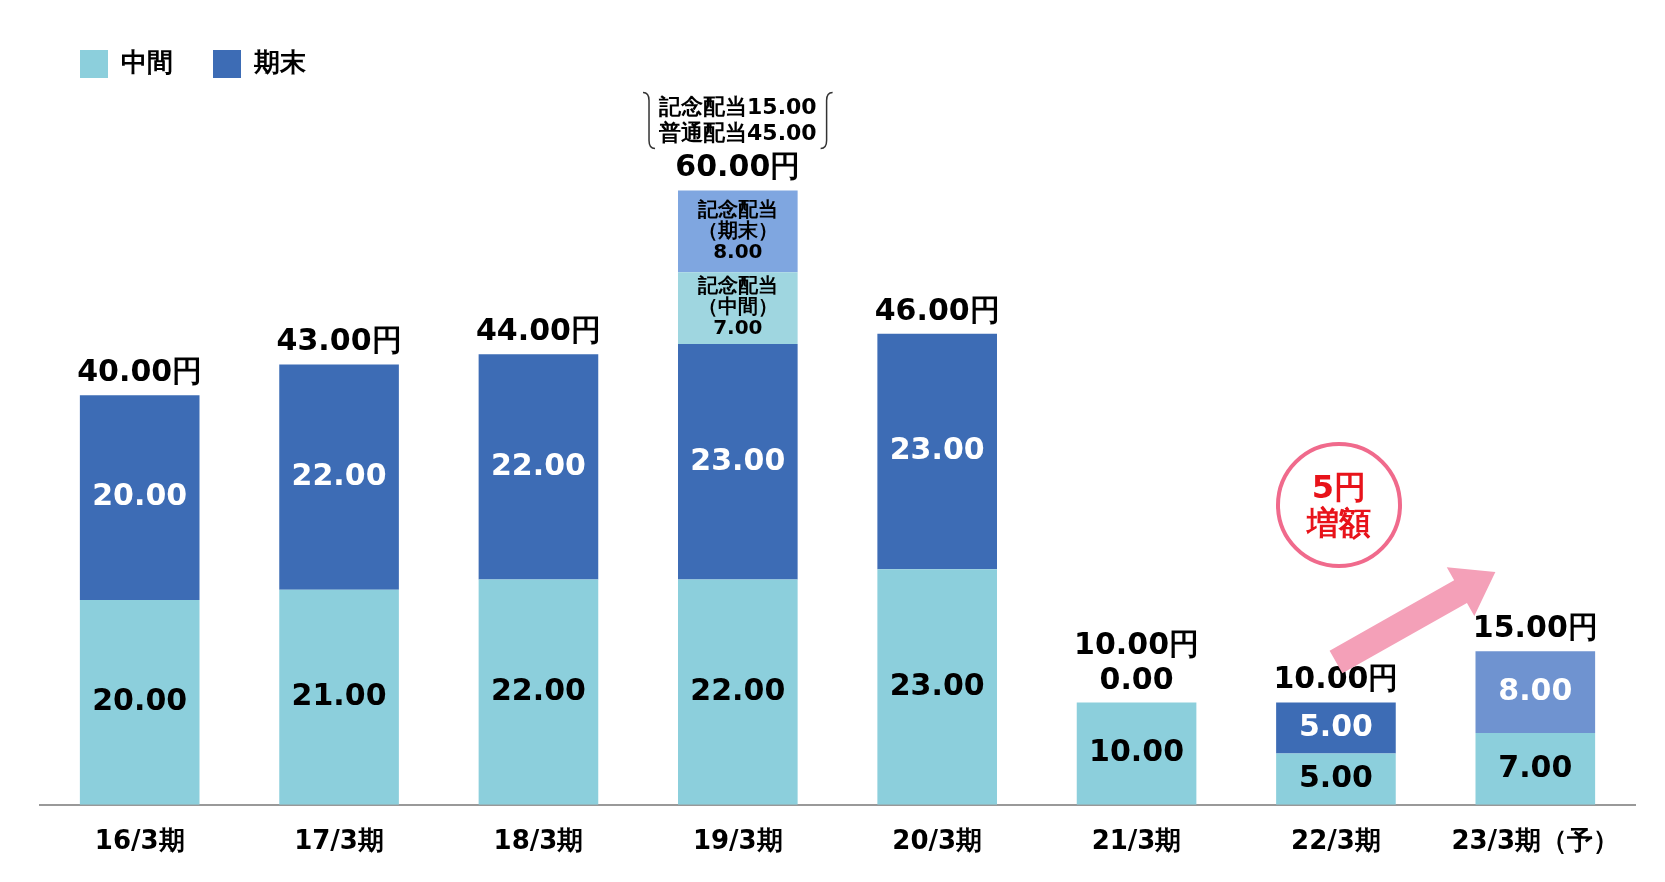  I want to click on total-label: 43.00円, so click(339, 340).